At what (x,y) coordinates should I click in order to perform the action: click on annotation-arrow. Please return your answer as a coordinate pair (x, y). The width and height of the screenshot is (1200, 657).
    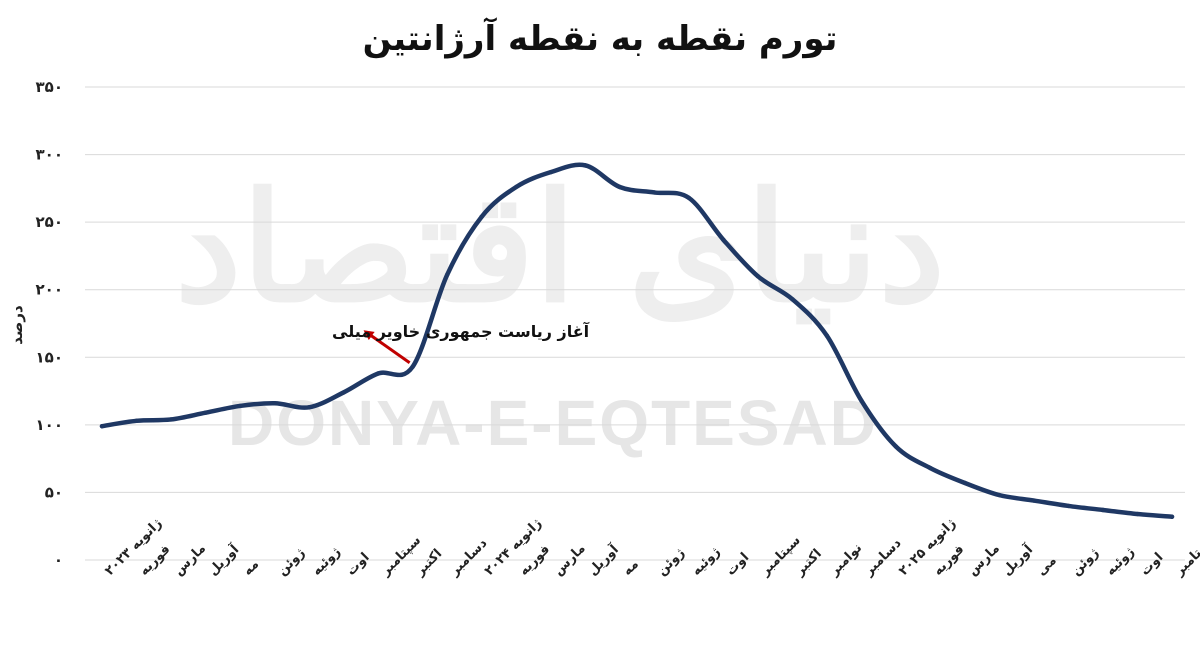
    Looking at the image, I should click on (387, 347).